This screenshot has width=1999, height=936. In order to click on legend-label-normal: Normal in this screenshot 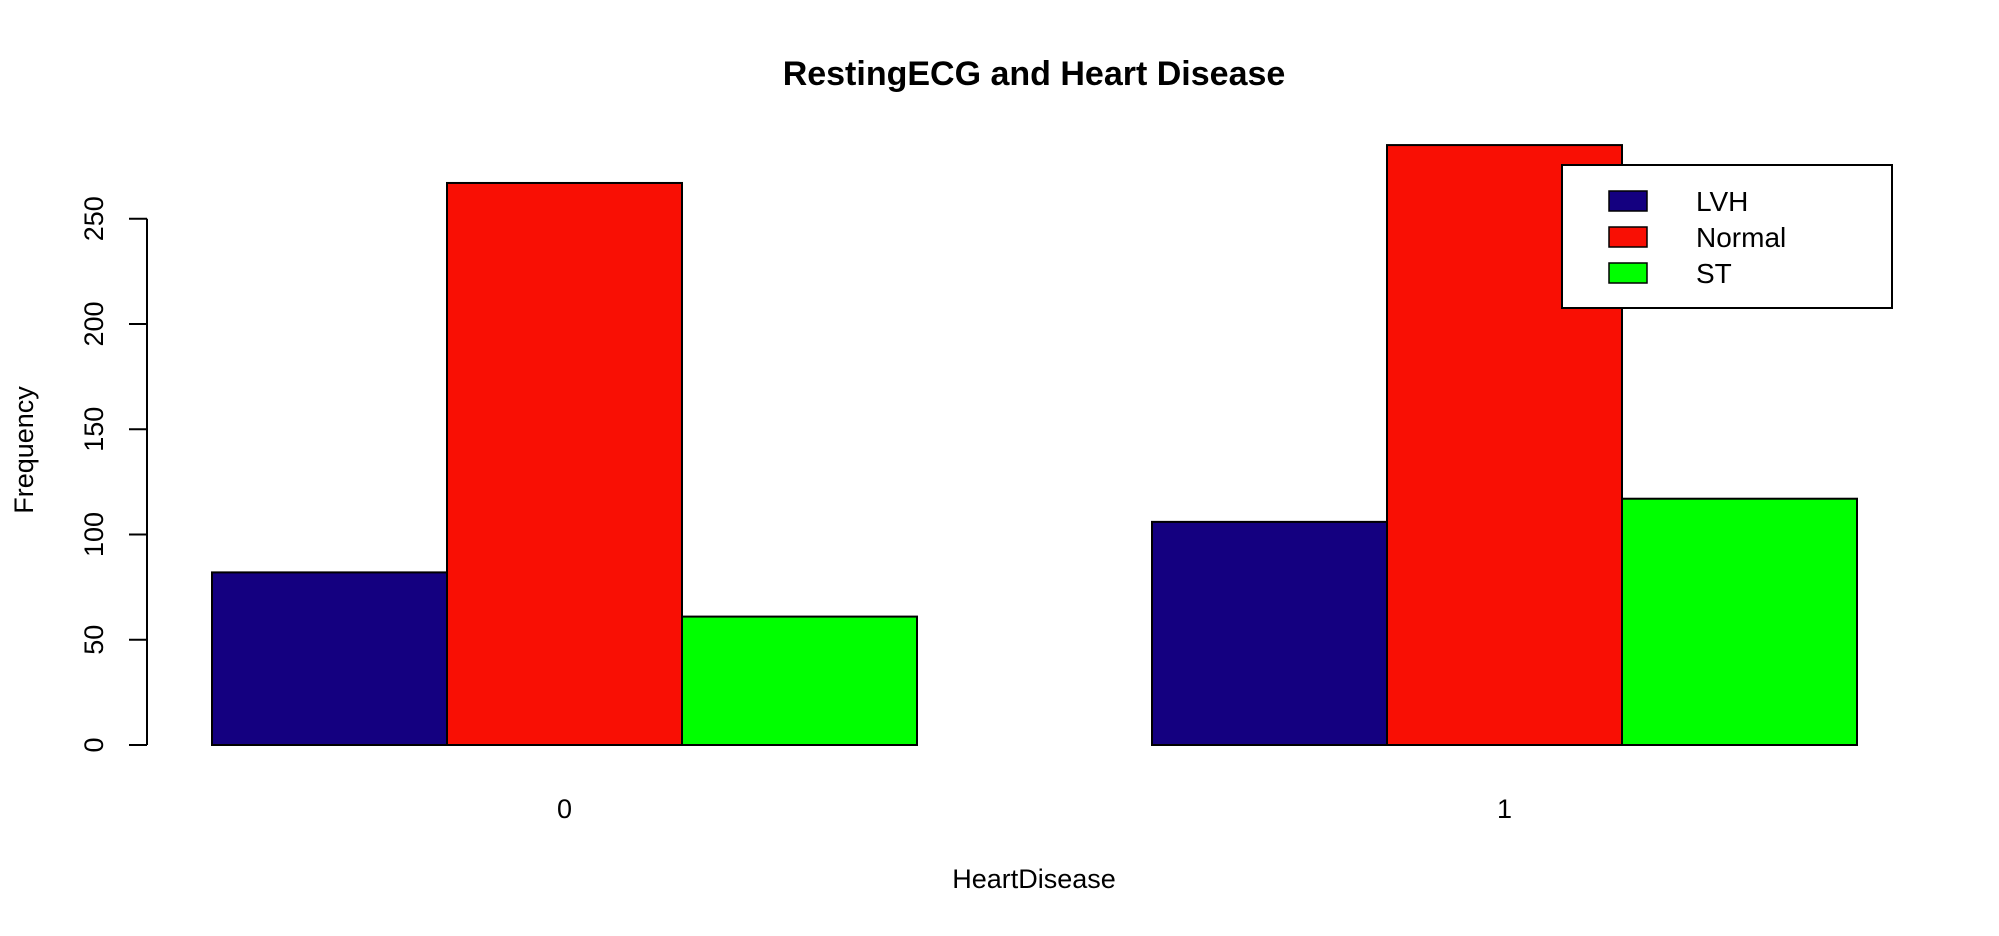, I will do `click(1741, 237)`.